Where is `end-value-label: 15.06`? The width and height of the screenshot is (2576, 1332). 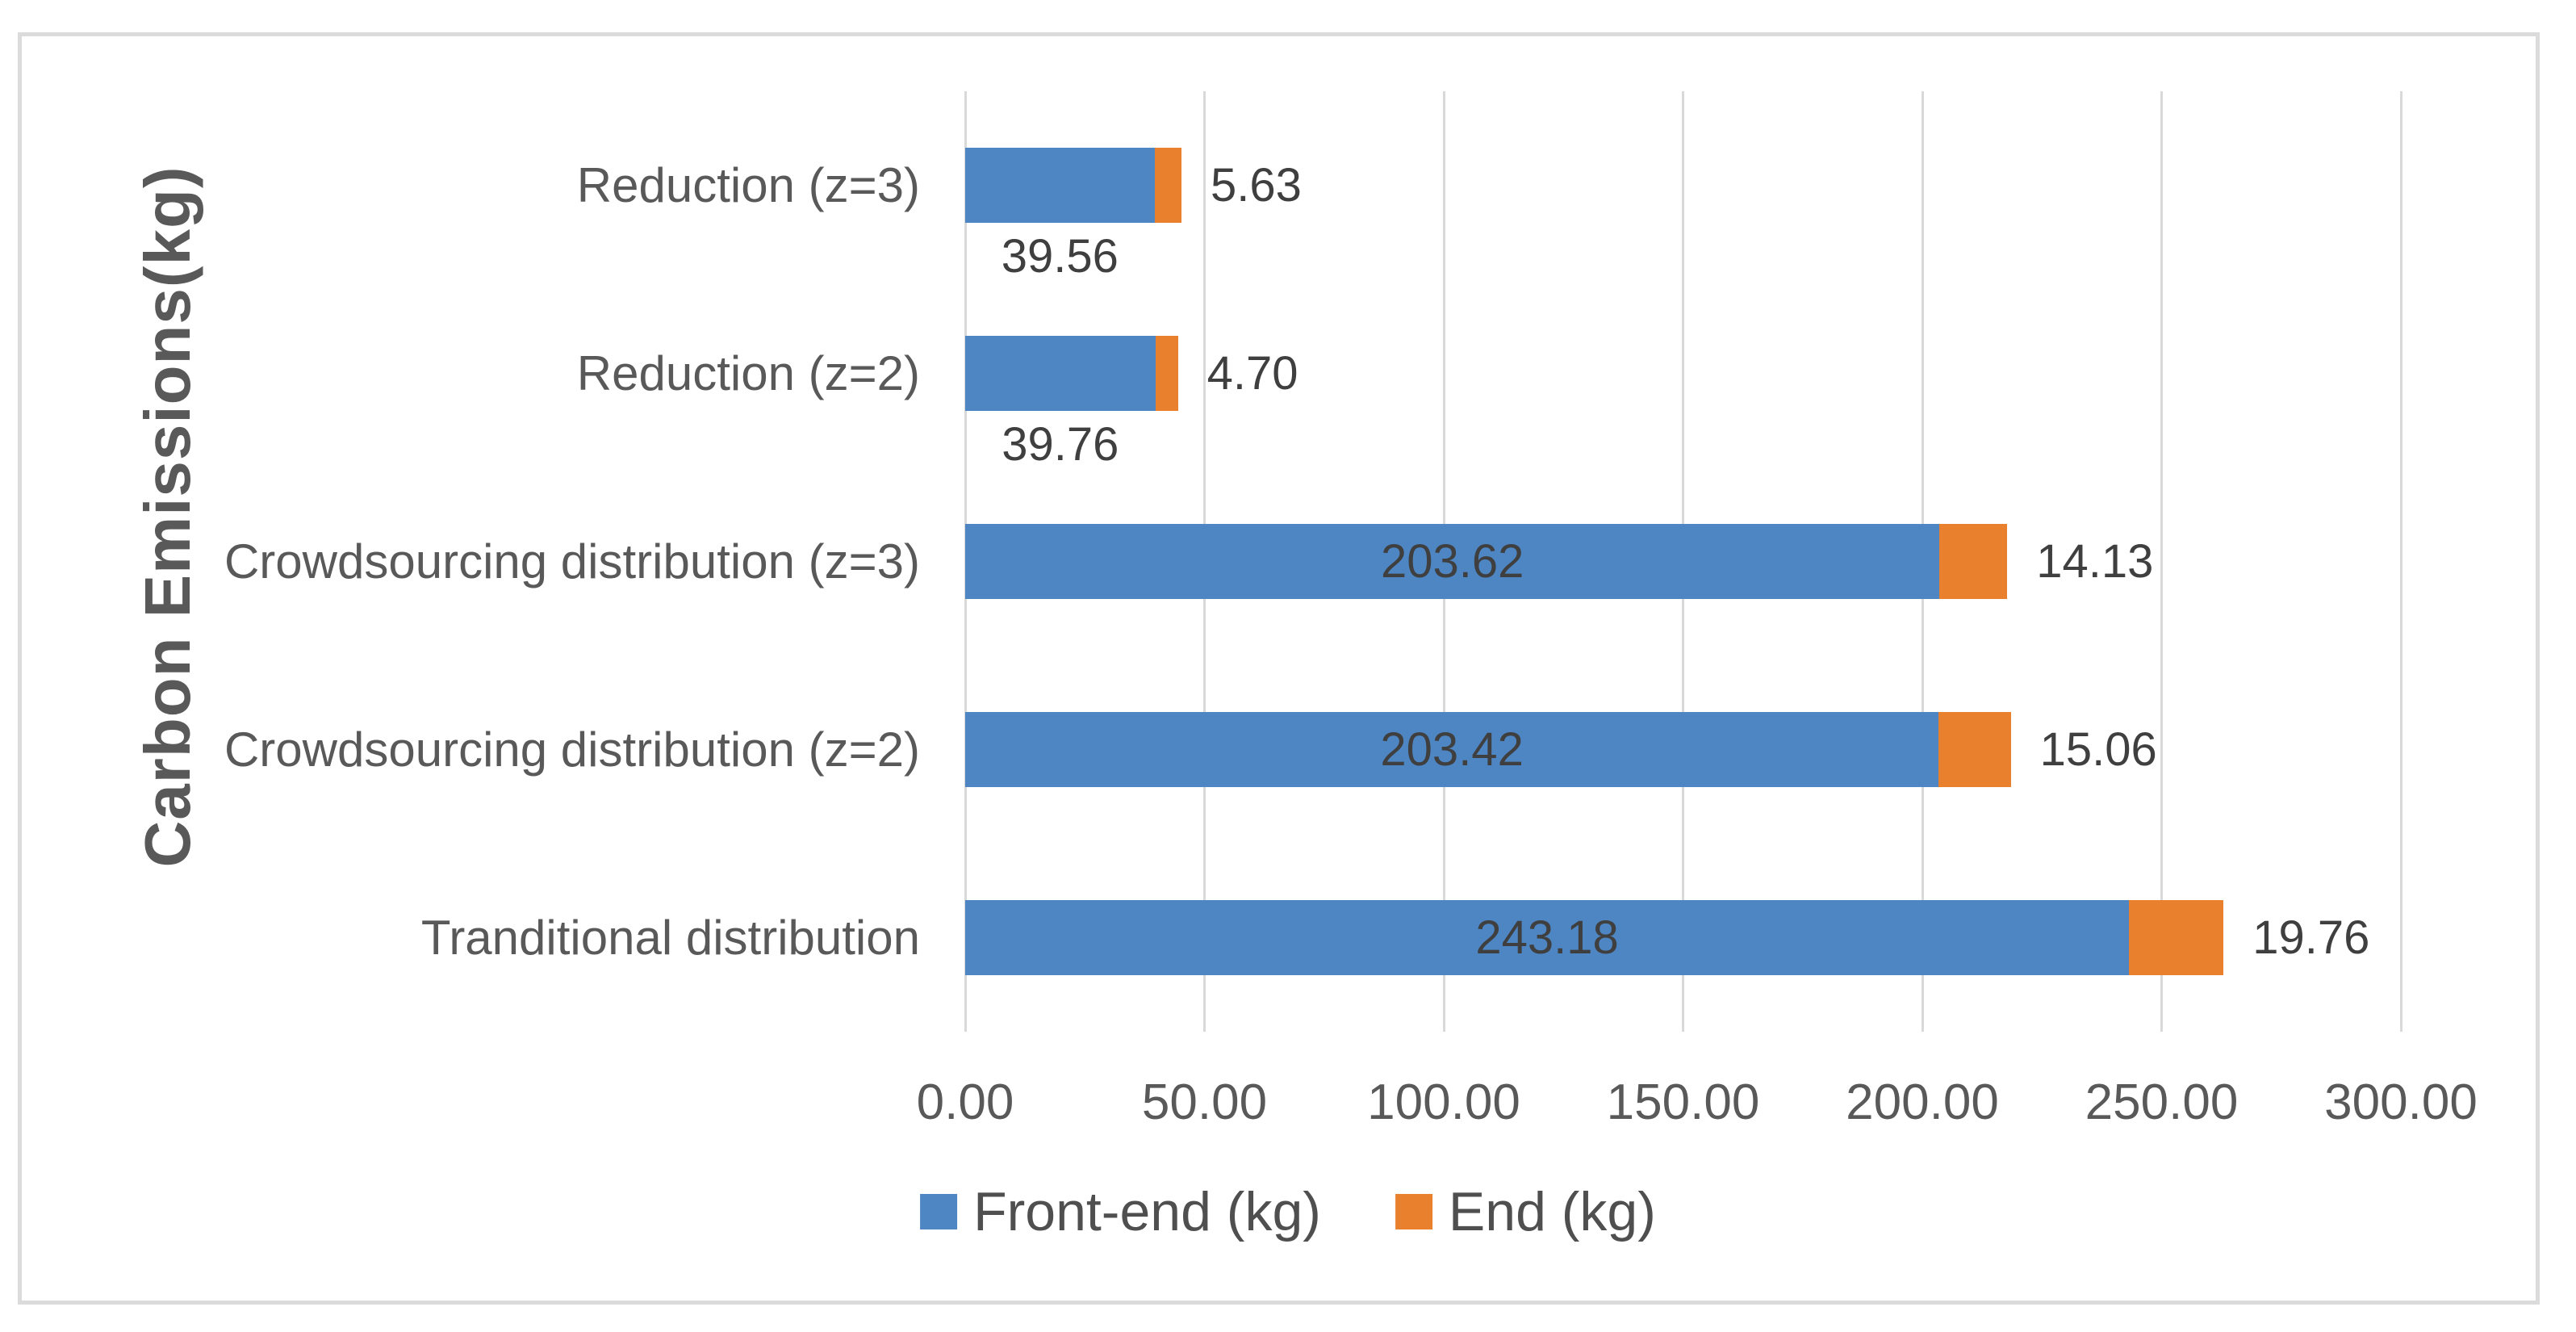
end-value-label: 15.06 is located at coordinates (2098, 749).